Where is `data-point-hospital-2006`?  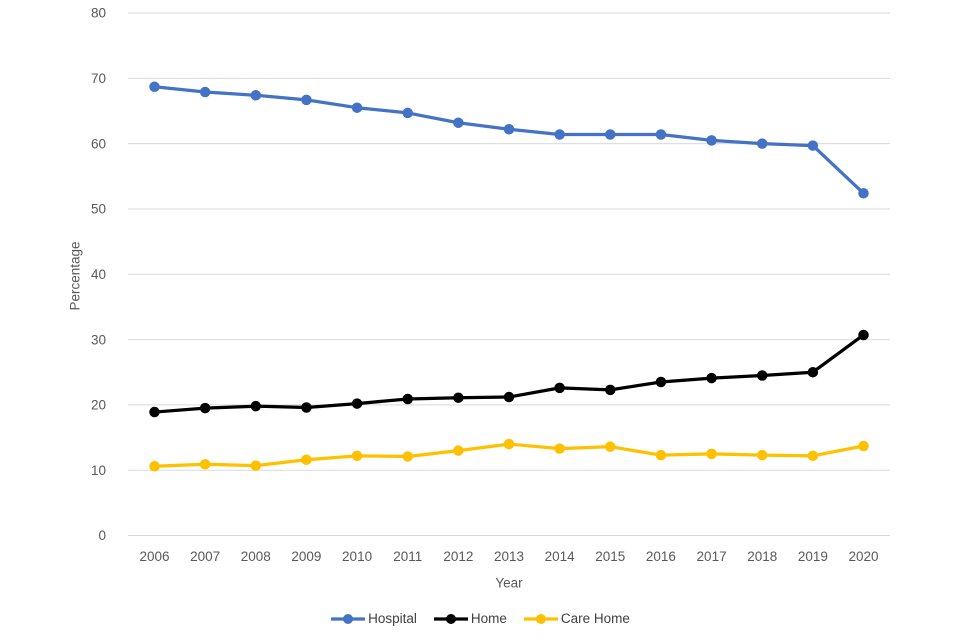 data-point-hospital-2006 is located at coordinates (154, 87).